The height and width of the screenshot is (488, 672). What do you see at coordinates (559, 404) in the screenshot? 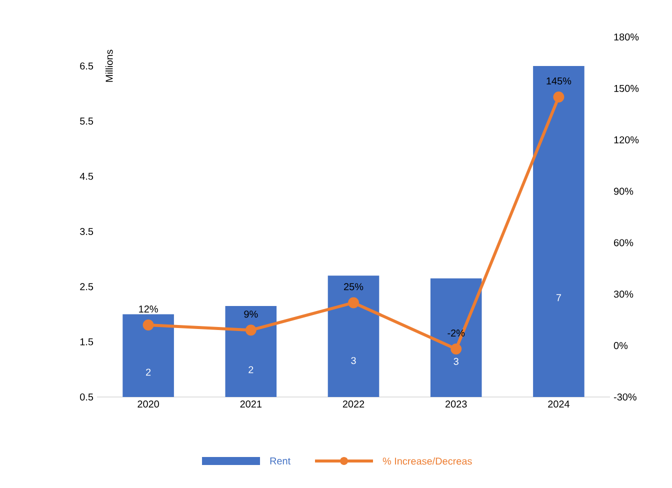
I see `x-tick-label: 2024` at bounding box center [559, 404].